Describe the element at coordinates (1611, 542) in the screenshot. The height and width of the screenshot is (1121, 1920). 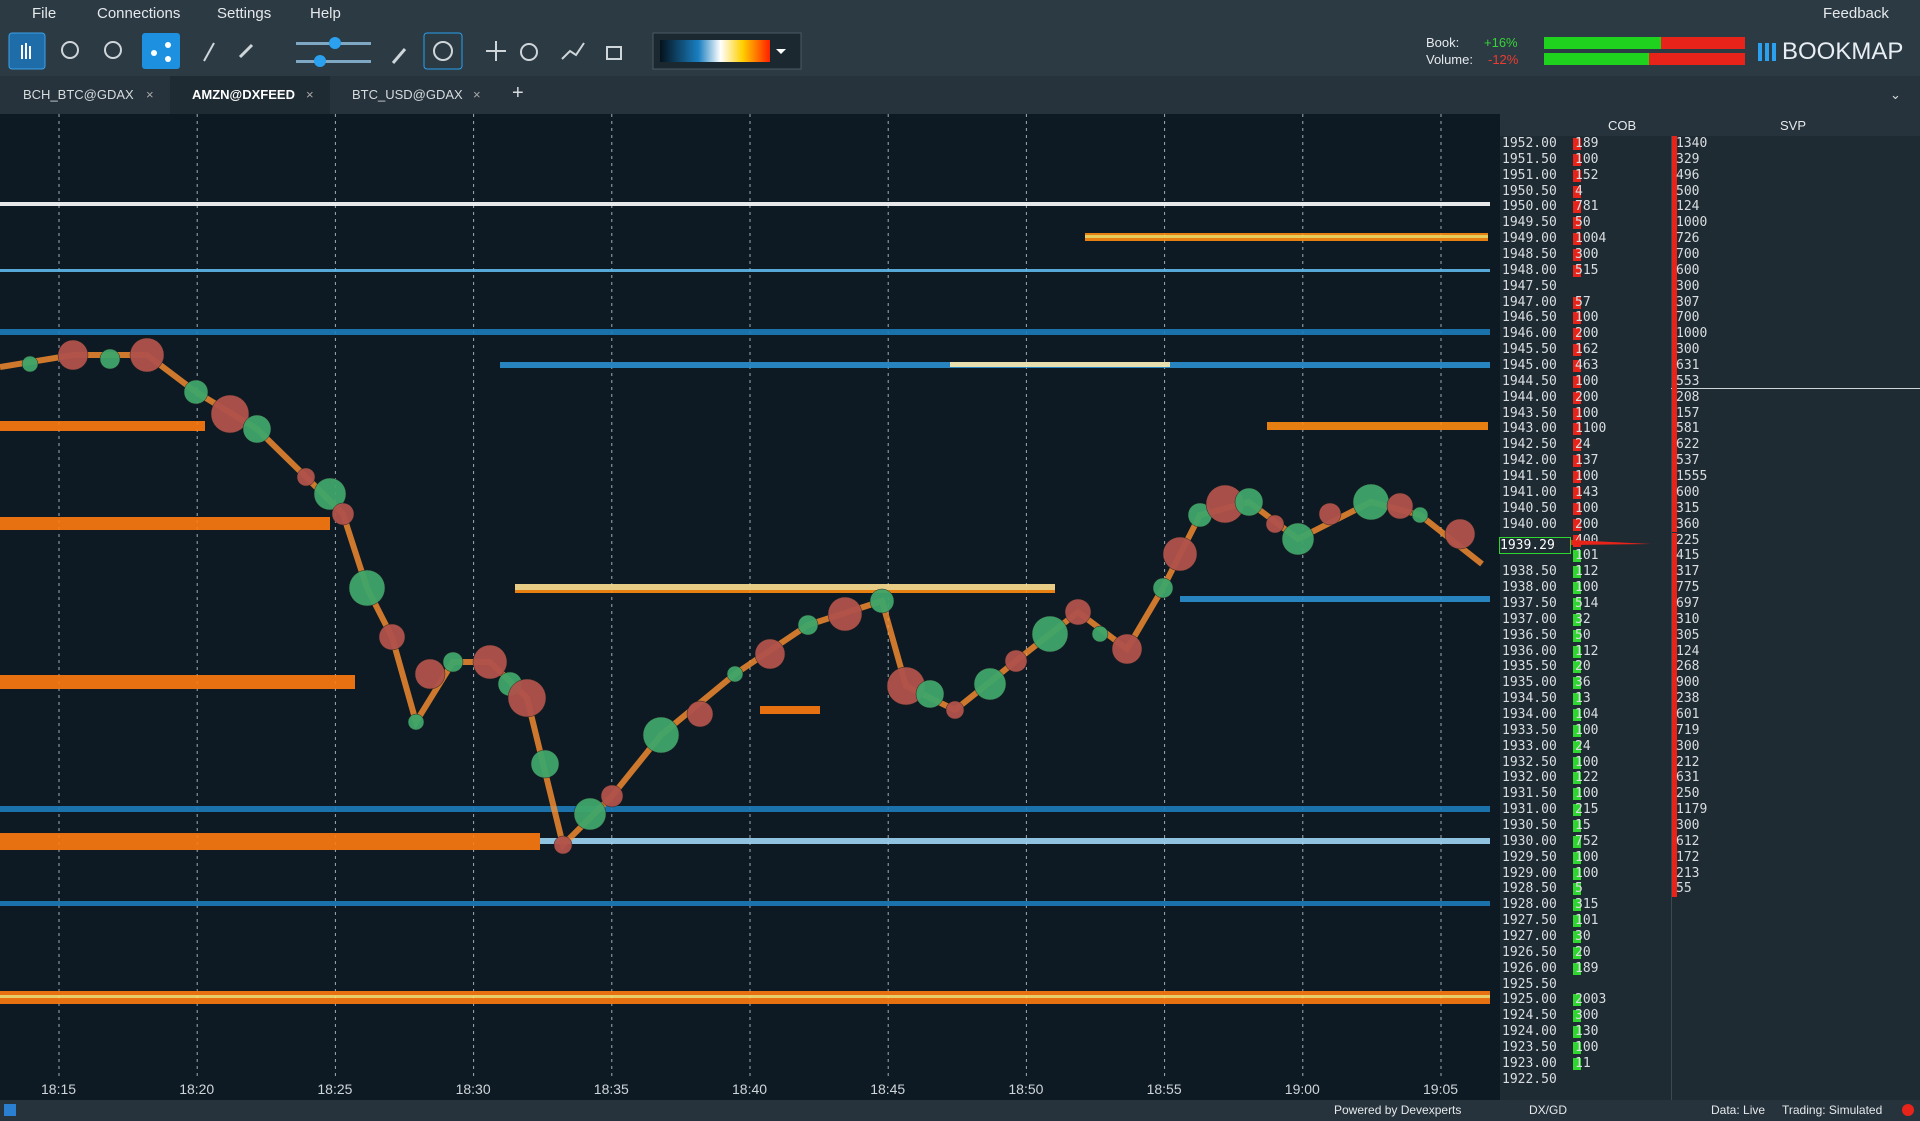
I see `current-price-arrow` at that location.